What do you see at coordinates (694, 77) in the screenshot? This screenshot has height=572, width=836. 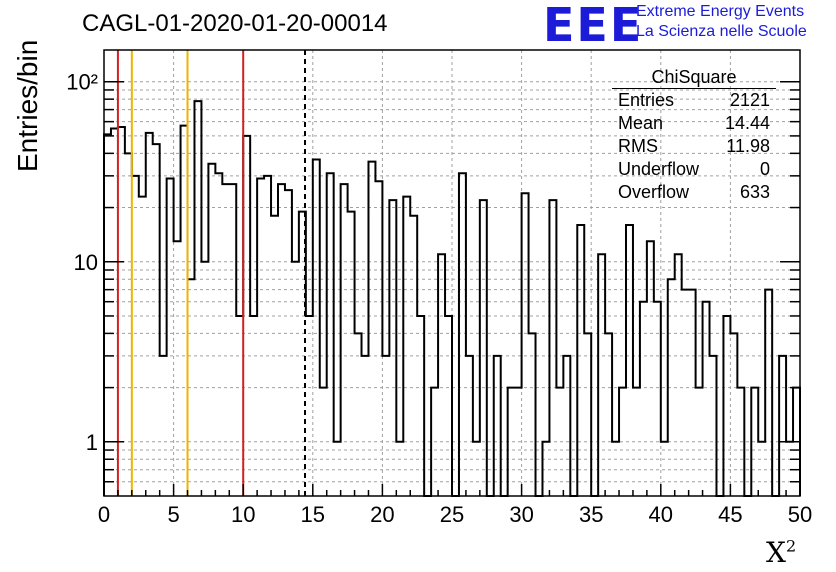 I see `stats-title: ChiSquare` at bounding box center [694, 77].